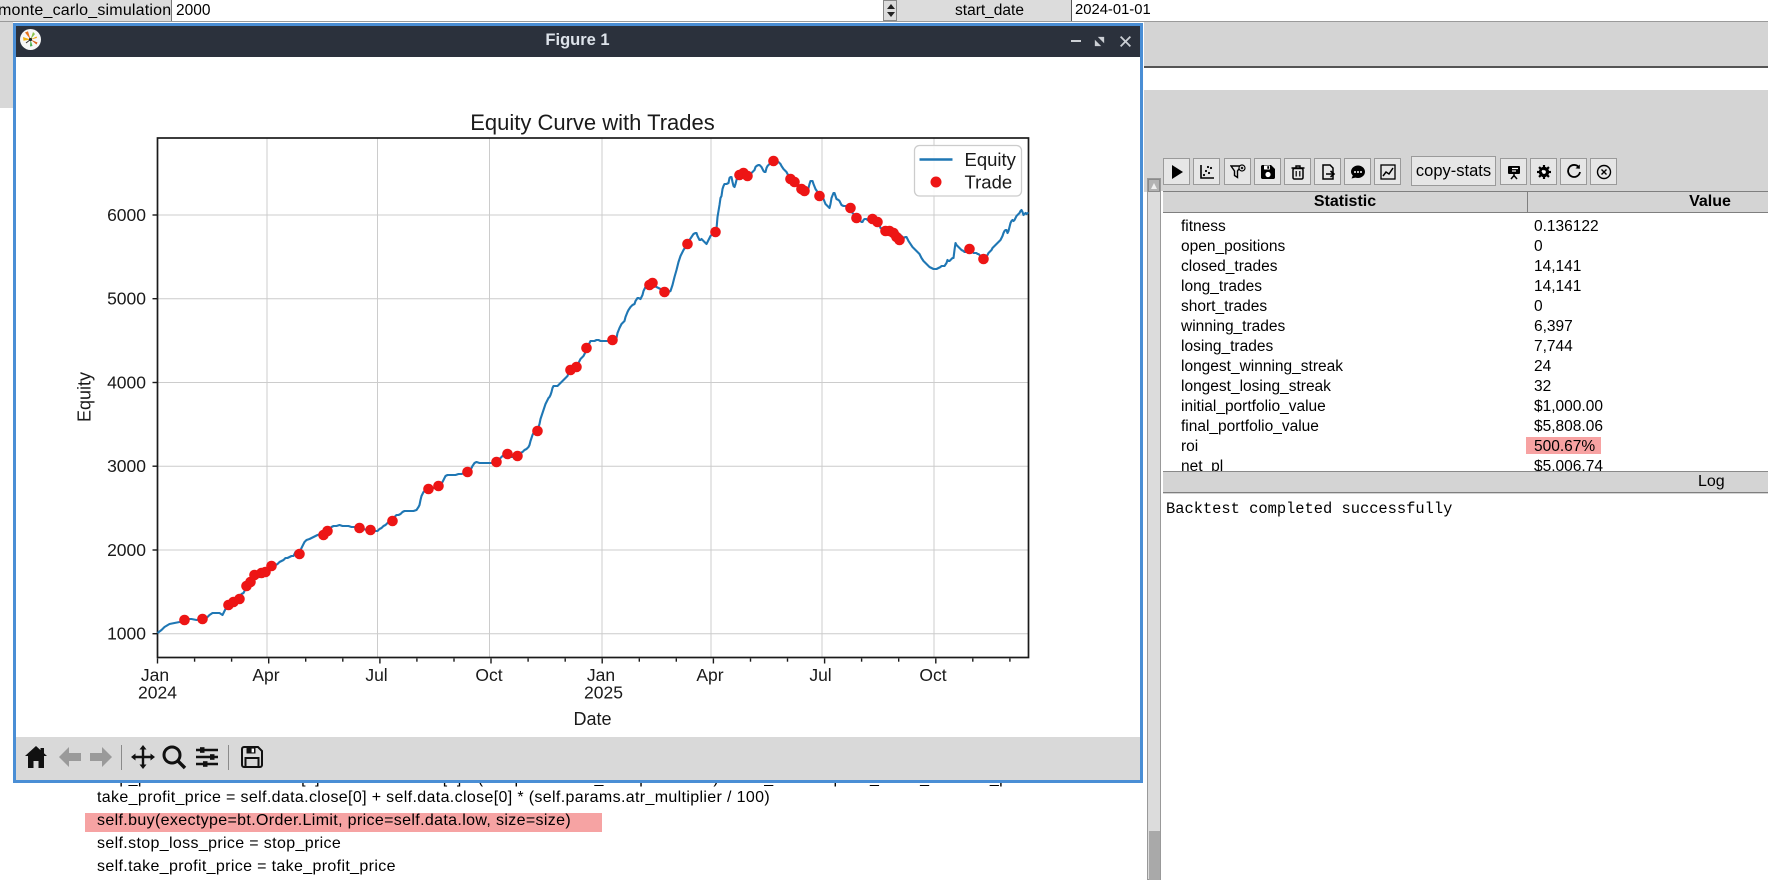 The height and width of the screenshot is (880, 1768). I want to click on svg-text: 4000, so click(126, 383).